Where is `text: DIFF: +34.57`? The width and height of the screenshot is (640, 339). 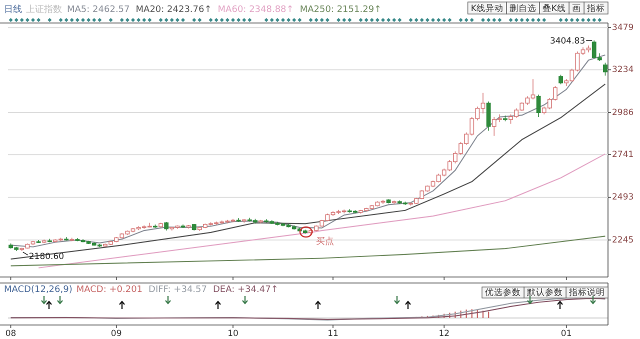 text: DIFF: +34.57 is located at coordinates (177, 290).